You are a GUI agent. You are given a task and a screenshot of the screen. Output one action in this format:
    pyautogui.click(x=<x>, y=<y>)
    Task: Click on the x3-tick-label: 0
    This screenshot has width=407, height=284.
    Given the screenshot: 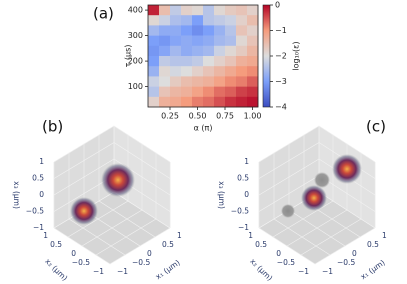 What is the action you would take?
    pyautogui.click(x=246, y=194)
    